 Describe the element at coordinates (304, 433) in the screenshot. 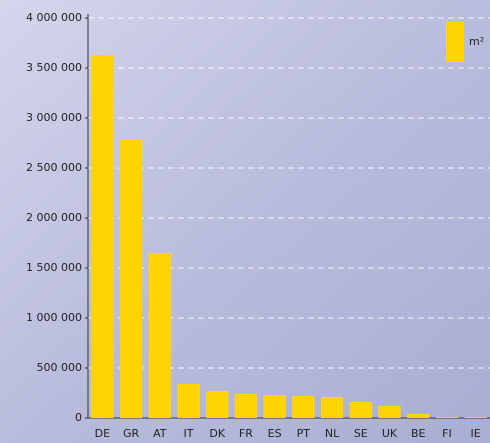

I see `x-tick-label: PT` at that location.